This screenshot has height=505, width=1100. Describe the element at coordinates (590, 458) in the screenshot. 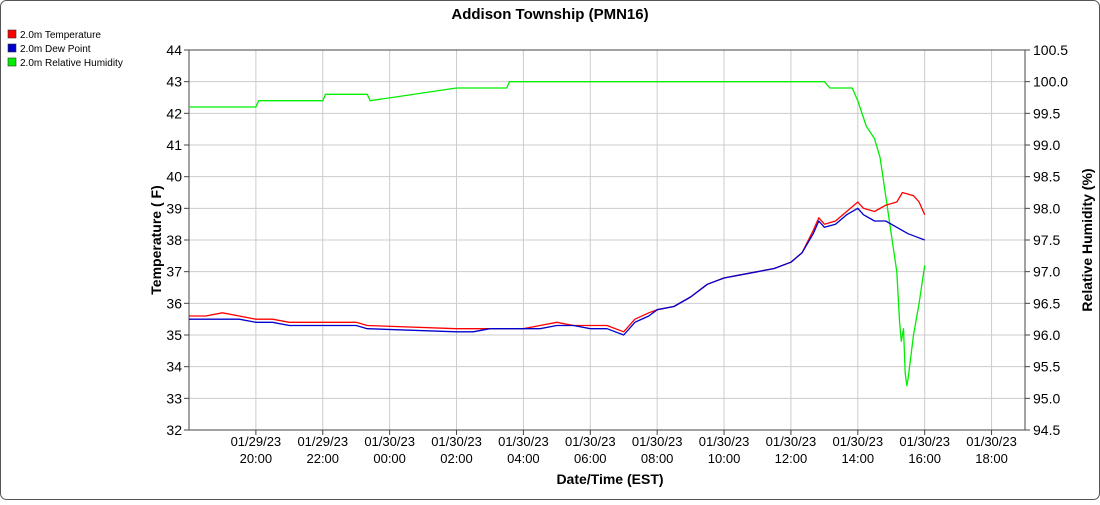

I see `x-tick-label-time: 06:00` at that location.